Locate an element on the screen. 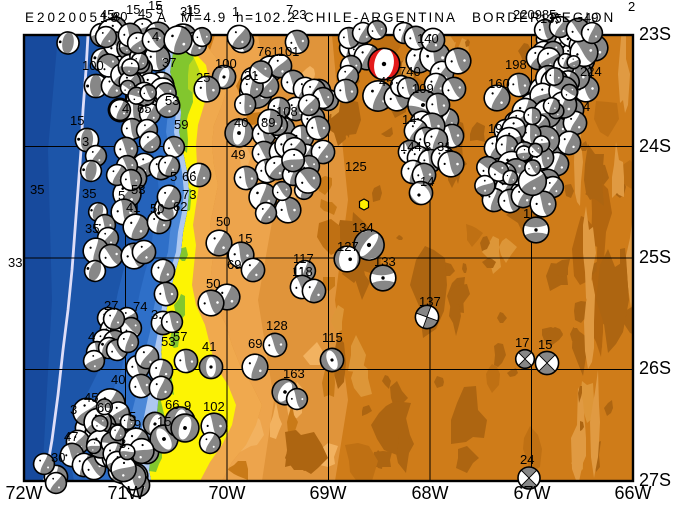 The image size is (677, 510). svg-text: 135 is located at coordinates (551, 18).